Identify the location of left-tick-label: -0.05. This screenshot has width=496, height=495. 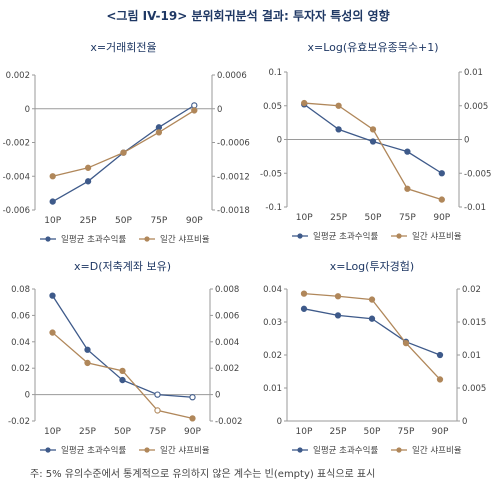
(271, 174).